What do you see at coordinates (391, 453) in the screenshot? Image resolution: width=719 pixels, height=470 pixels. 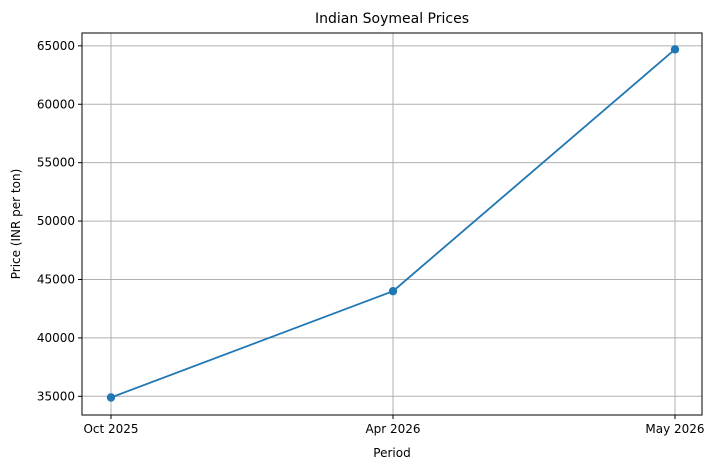 I see `x-axis-label: Period` at bounding box center [391, 453].